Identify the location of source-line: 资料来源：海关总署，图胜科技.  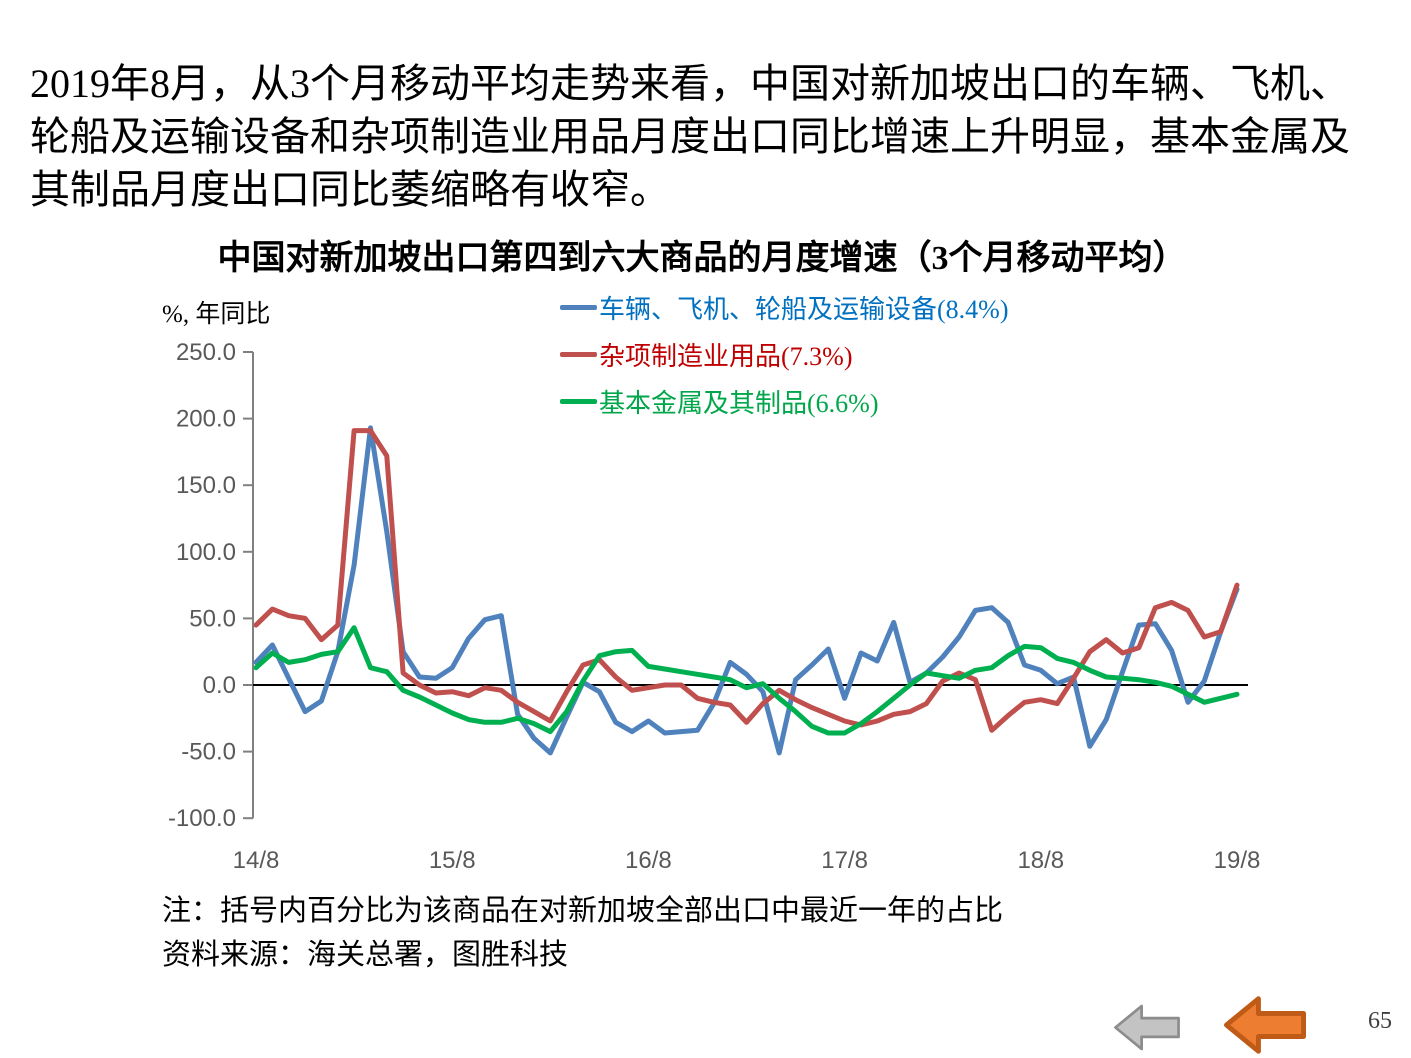
(365, 954).